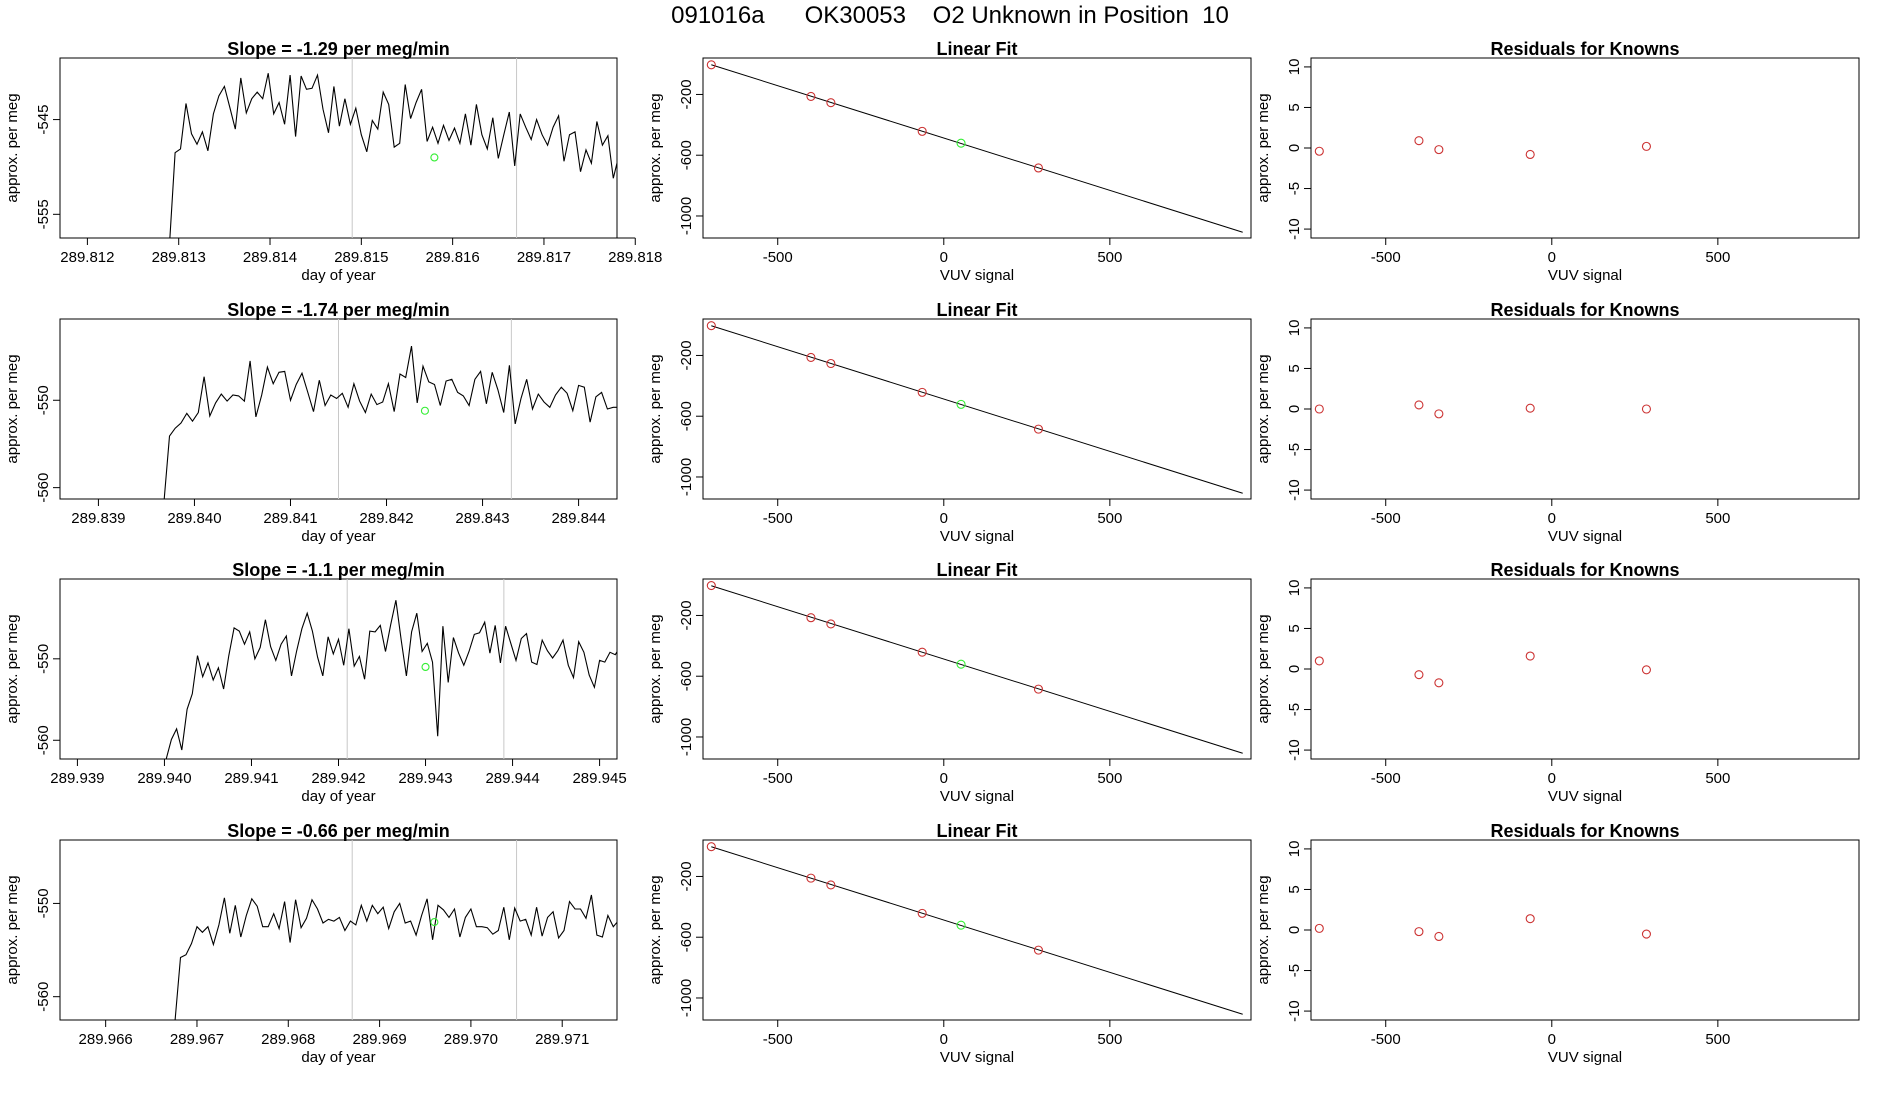 The height and width of the screenshot is (1100, 1900). I want to click on panel-r1-c2-known-point, so click(922, 131).